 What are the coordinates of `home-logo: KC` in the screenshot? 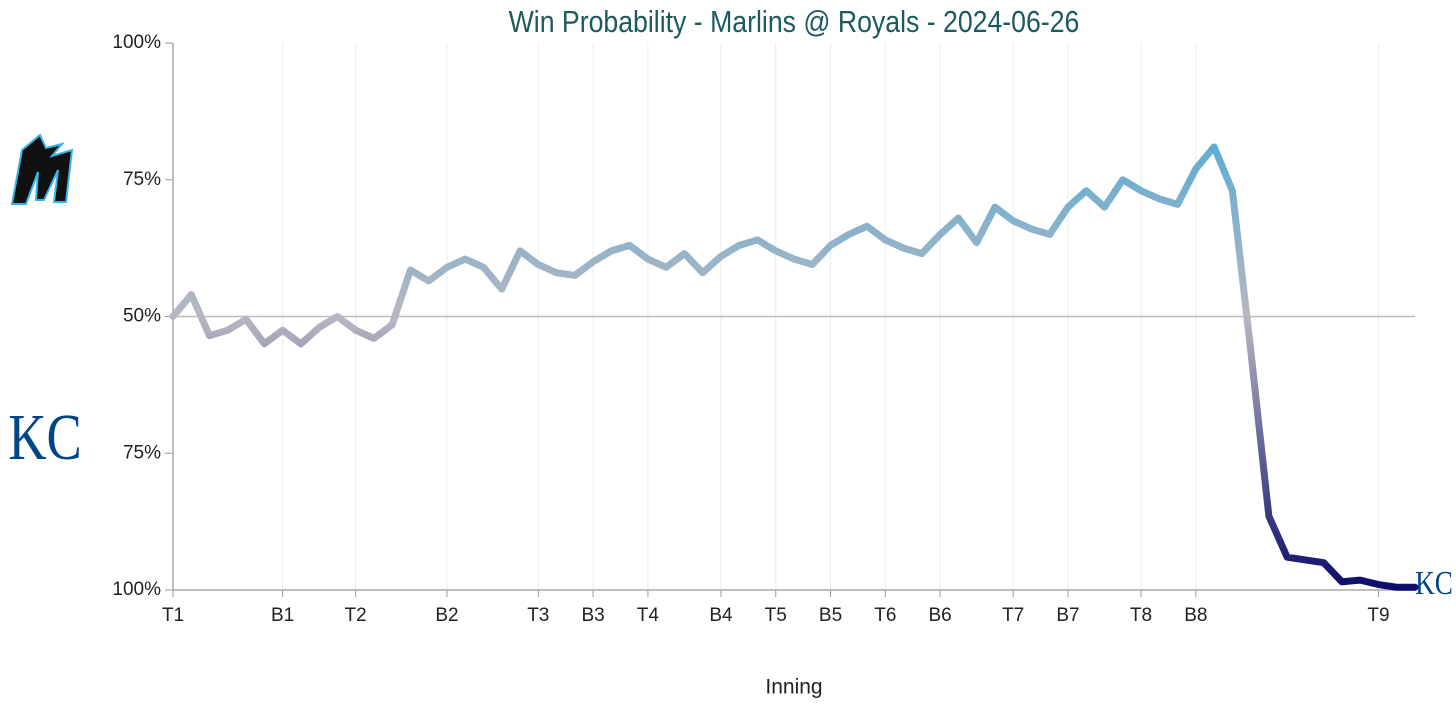 It's located at (44, 437).